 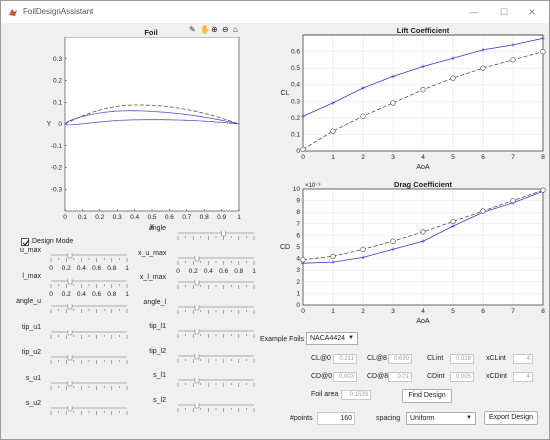 I want to click on foil-xtick-label: 0.5, so click(x=151, y=217).